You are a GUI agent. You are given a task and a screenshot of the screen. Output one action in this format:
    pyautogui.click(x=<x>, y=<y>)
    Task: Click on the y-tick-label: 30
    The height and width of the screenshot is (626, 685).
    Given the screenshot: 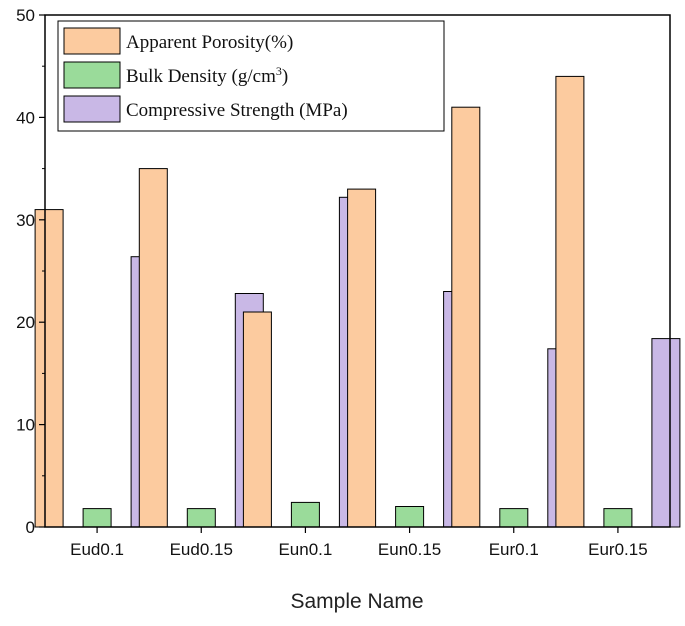 What is the action you would take?
    pyautogui.click(x=25, y=220)
    